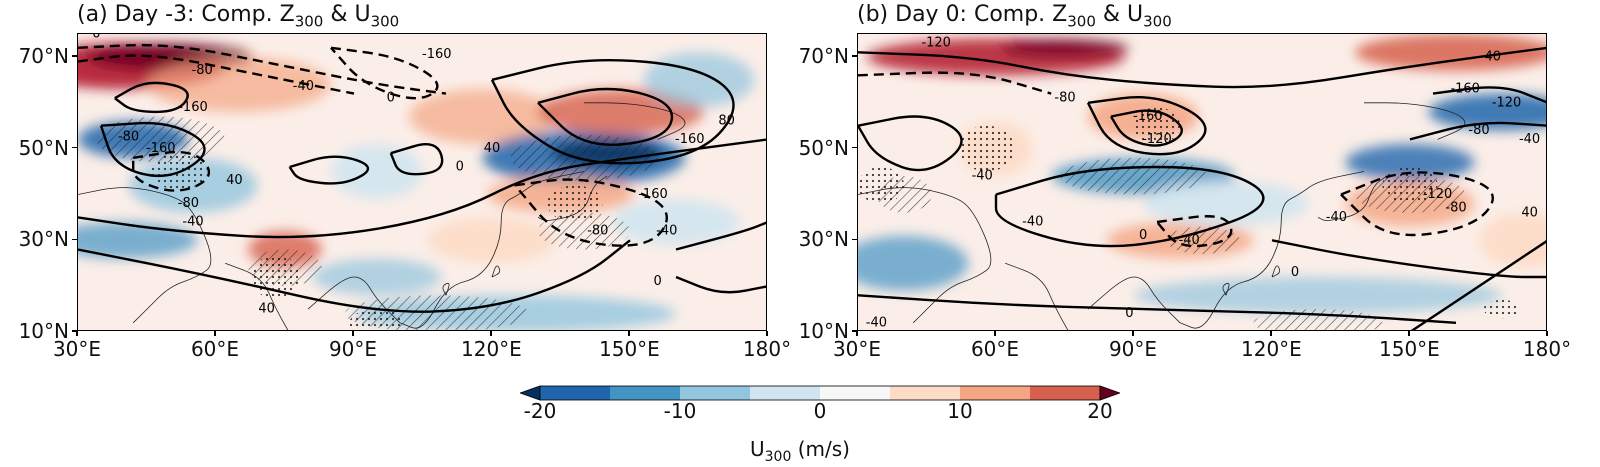  I want to click on x-tick-label: 150°E, so click(1409, 349).